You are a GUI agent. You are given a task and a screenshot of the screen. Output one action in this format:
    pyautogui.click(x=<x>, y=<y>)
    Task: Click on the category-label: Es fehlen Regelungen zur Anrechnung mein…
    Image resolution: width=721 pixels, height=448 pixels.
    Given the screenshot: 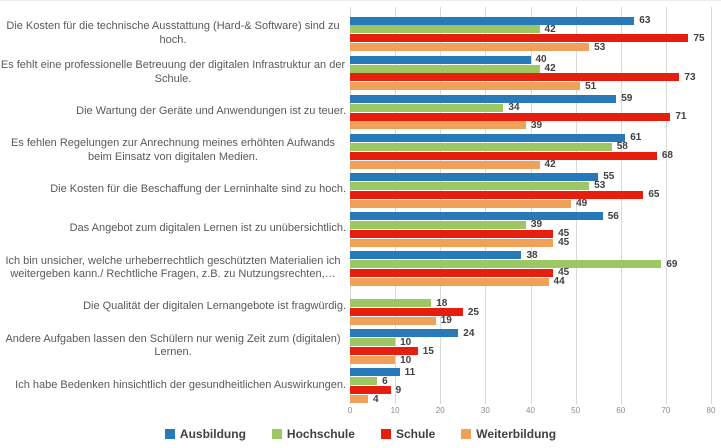 What is the action you would take?
    pyautogui.click(x=173, y=150)
    